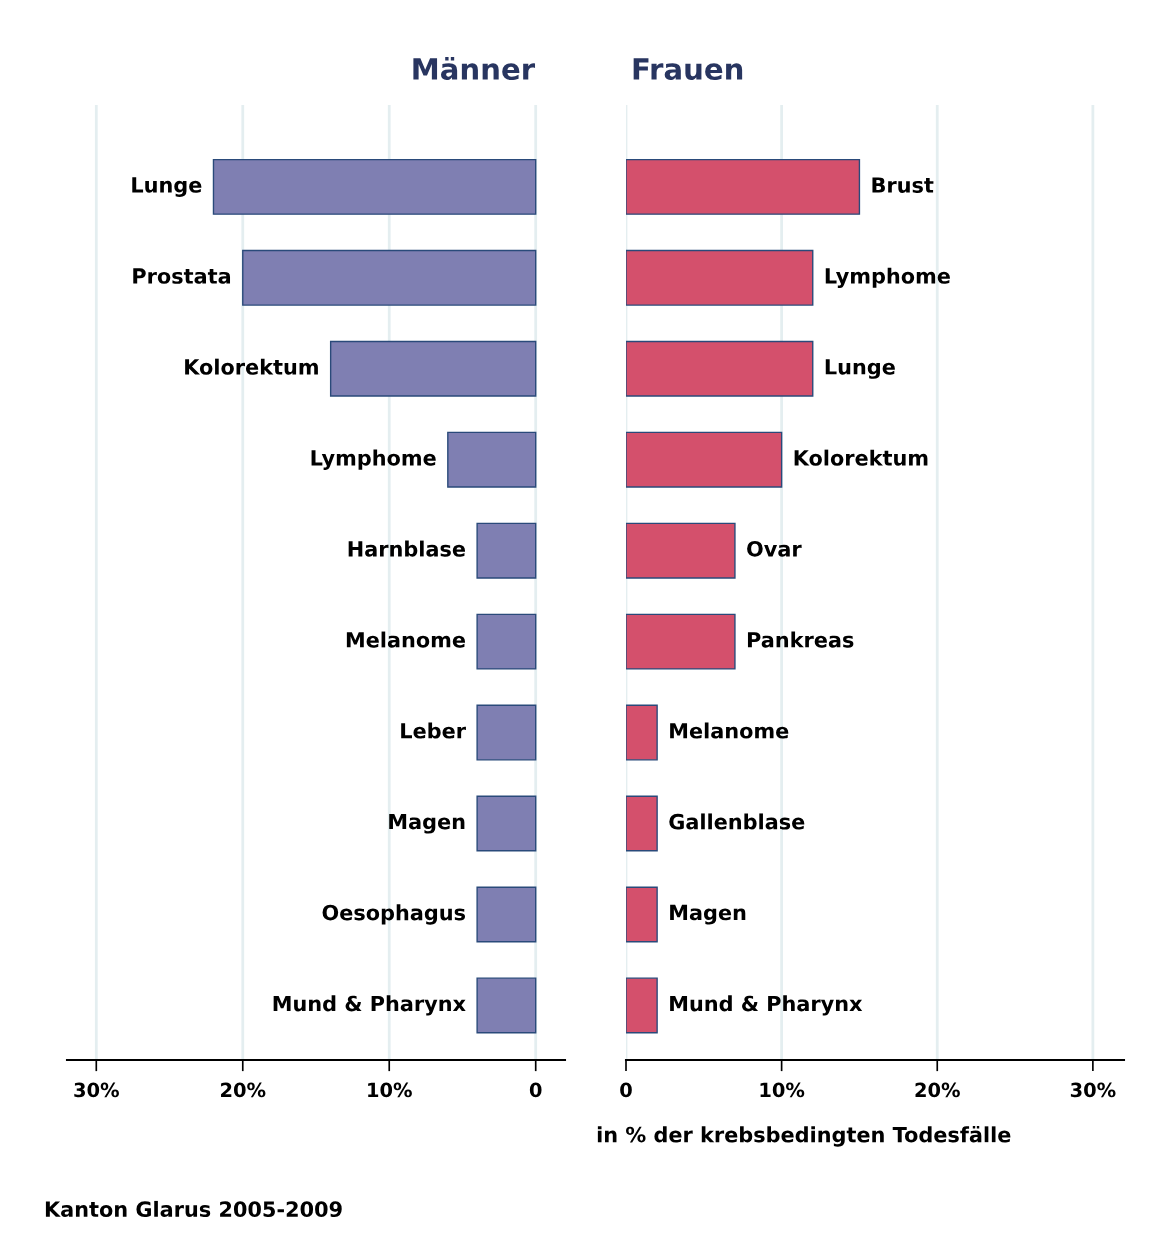 The image size is (1173, 1250). I want to click on category-label: Oesophagus, so click(394, 914).